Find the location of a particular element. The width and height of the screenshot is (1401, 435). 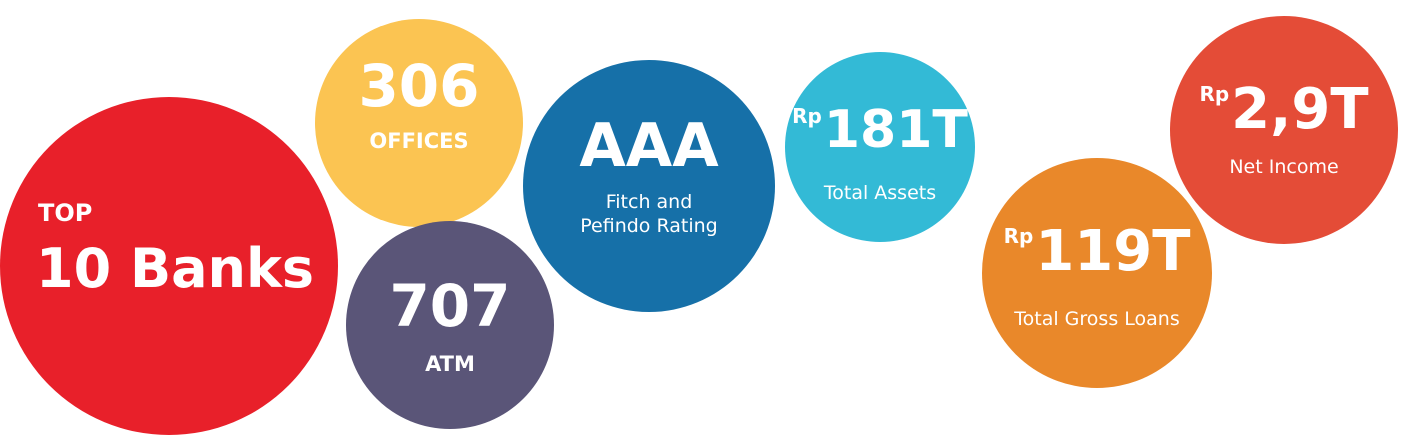

net-income-value: 2,9T is located at coordinates (1300, 109).